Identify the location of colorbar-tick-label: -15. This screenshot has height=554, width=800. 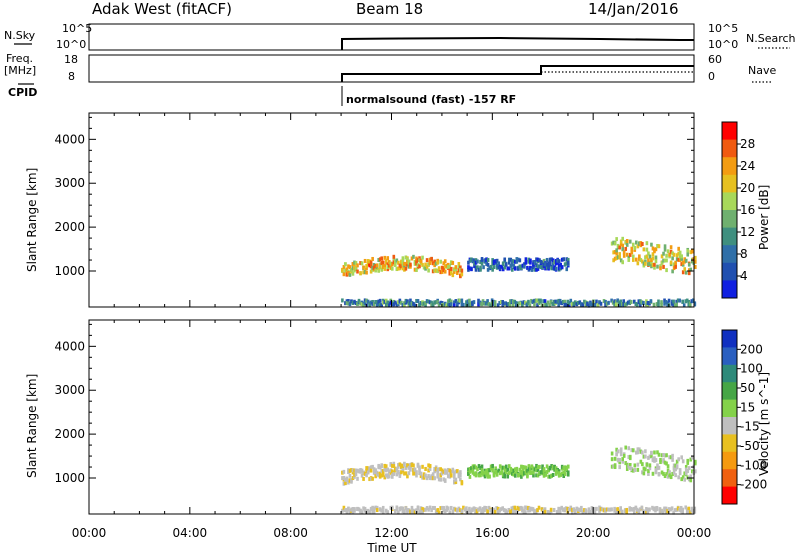
(750, 427).